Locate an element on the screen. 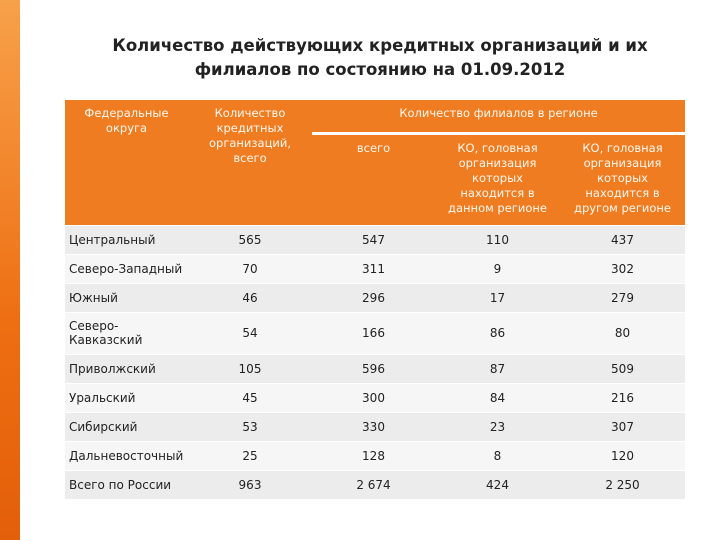  value-cell: 2 250 is located at coordinates (622, 484).